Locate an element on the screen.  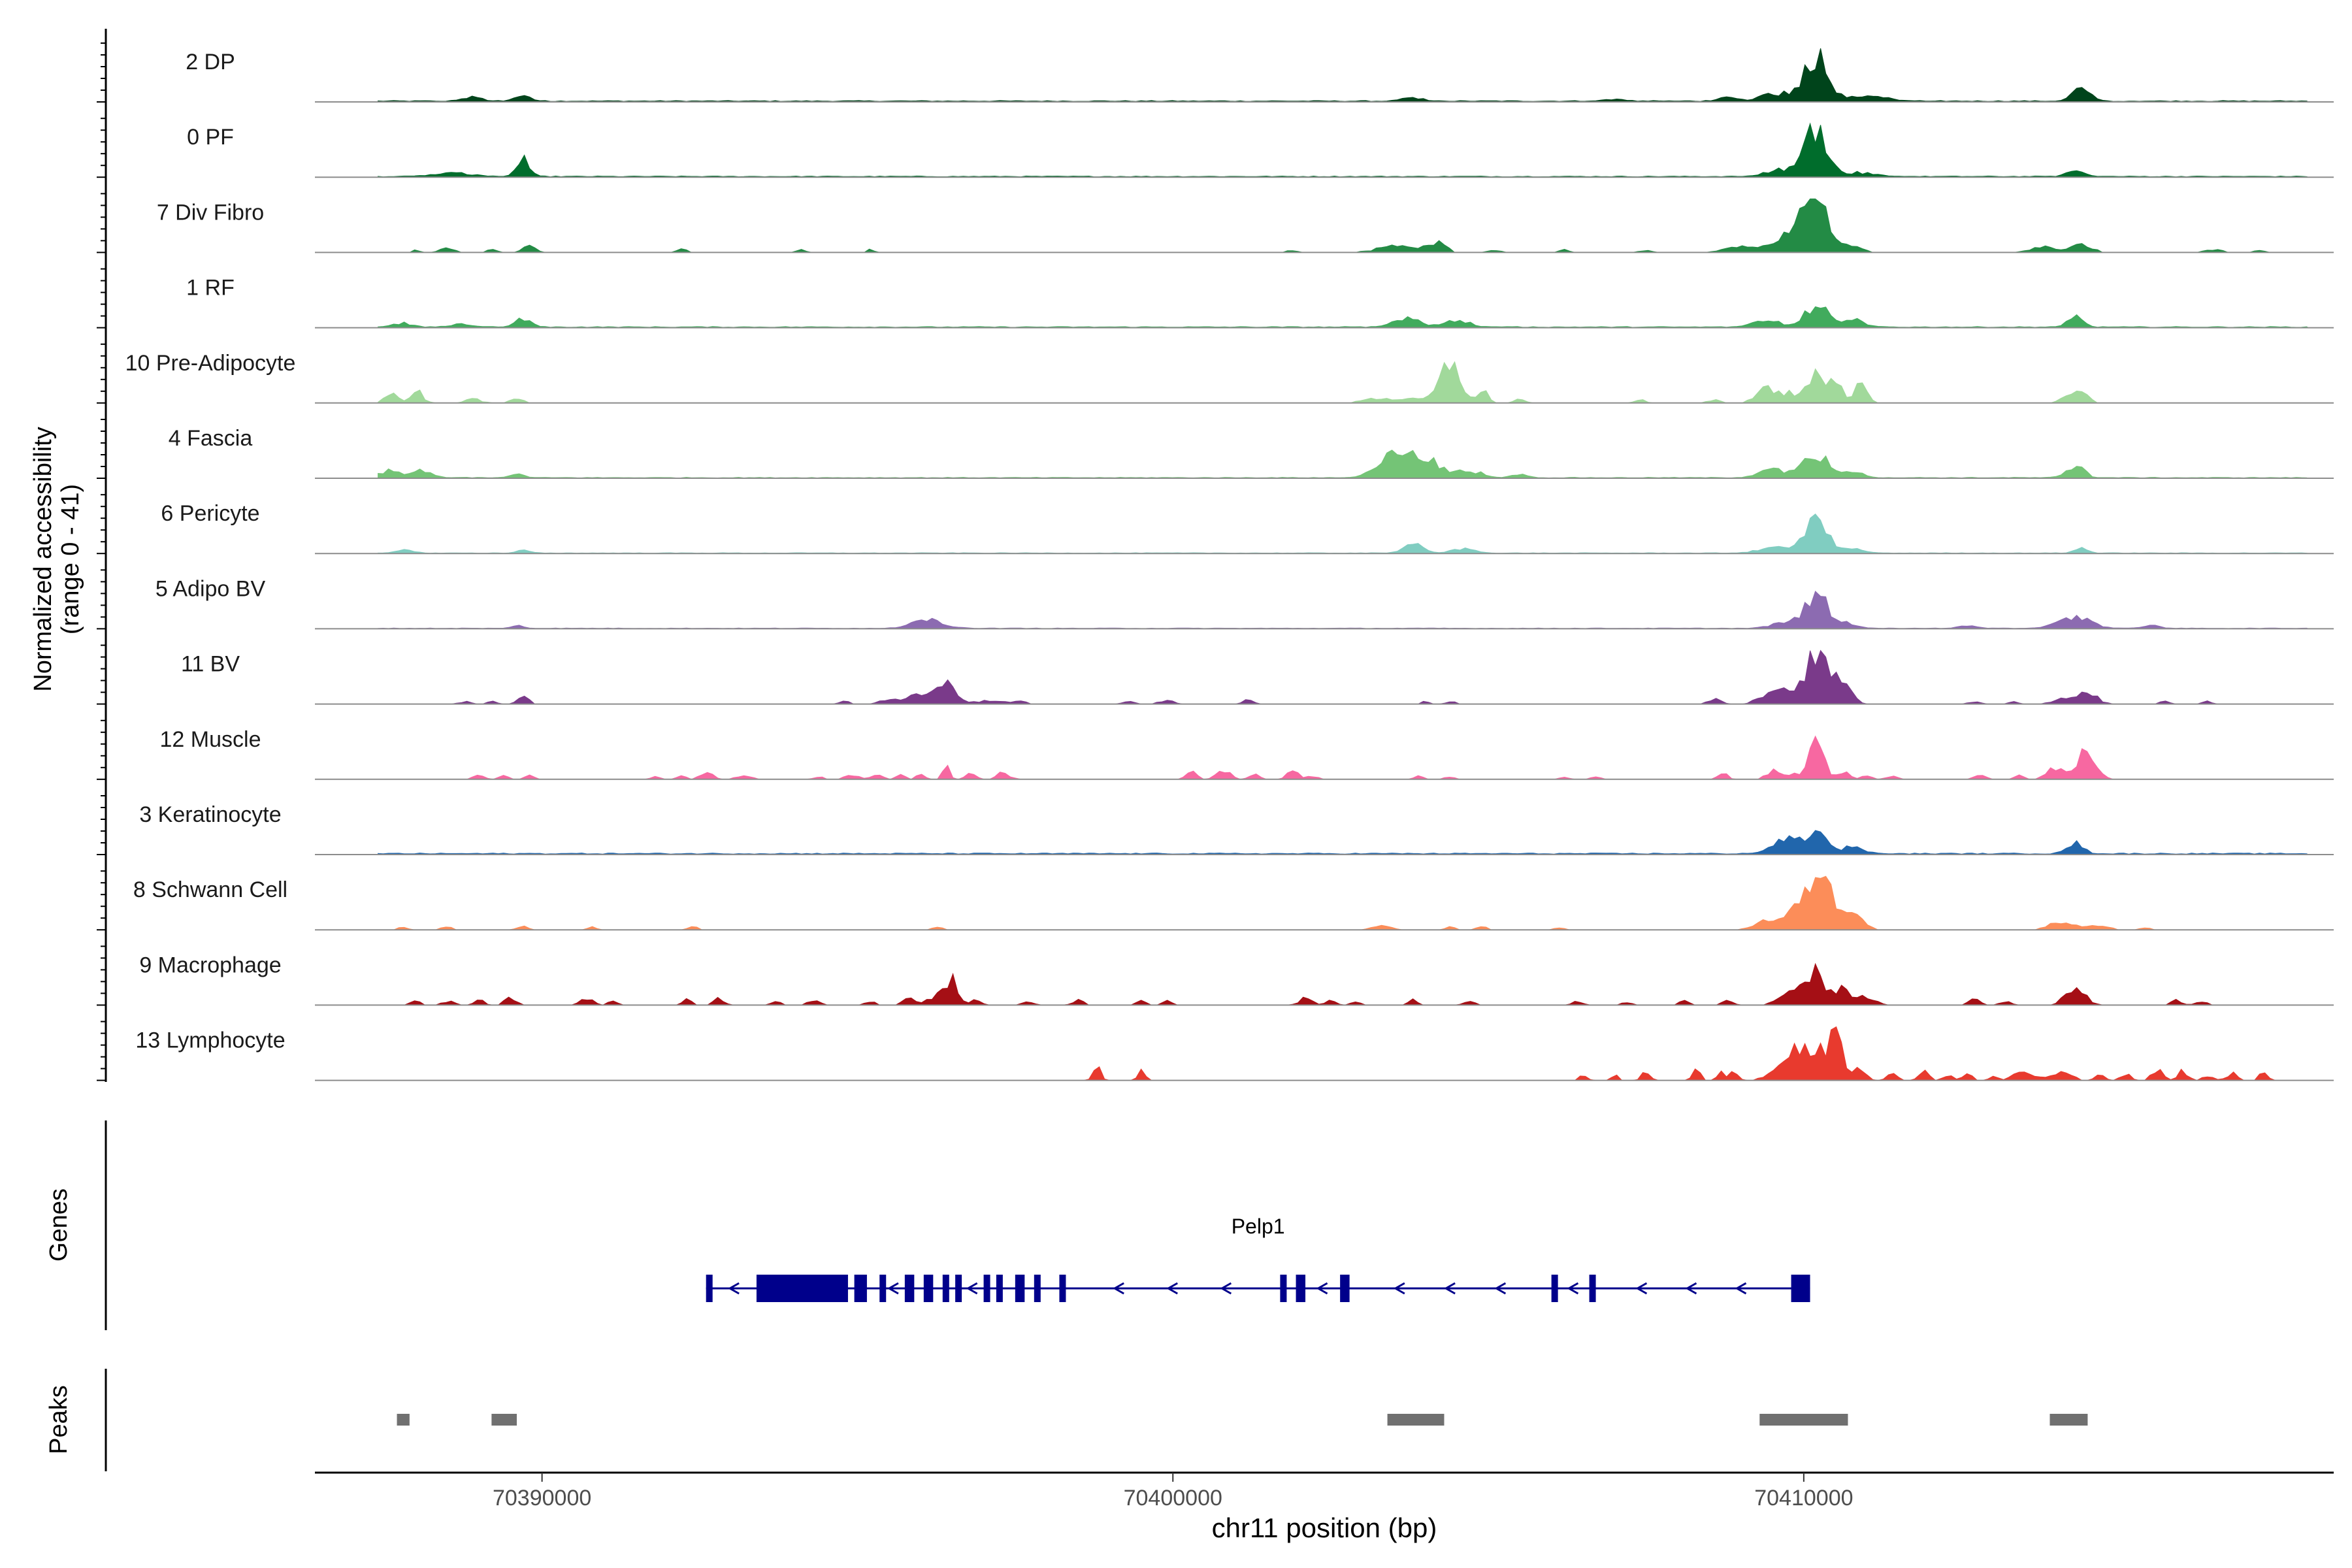
coverage-y-ticks is located at coordinates (101, 561).